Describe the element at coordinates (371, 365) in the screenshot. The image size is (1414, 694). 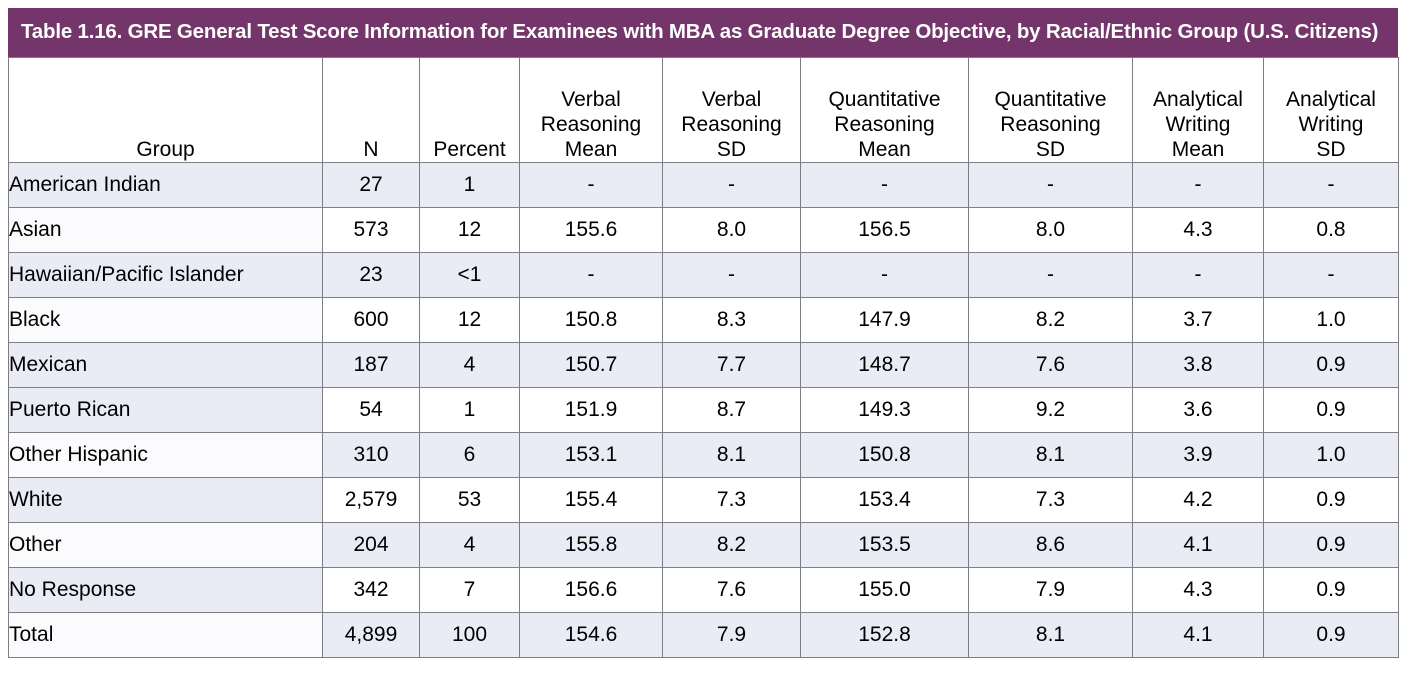
I see `cell-n: 187` at that location.